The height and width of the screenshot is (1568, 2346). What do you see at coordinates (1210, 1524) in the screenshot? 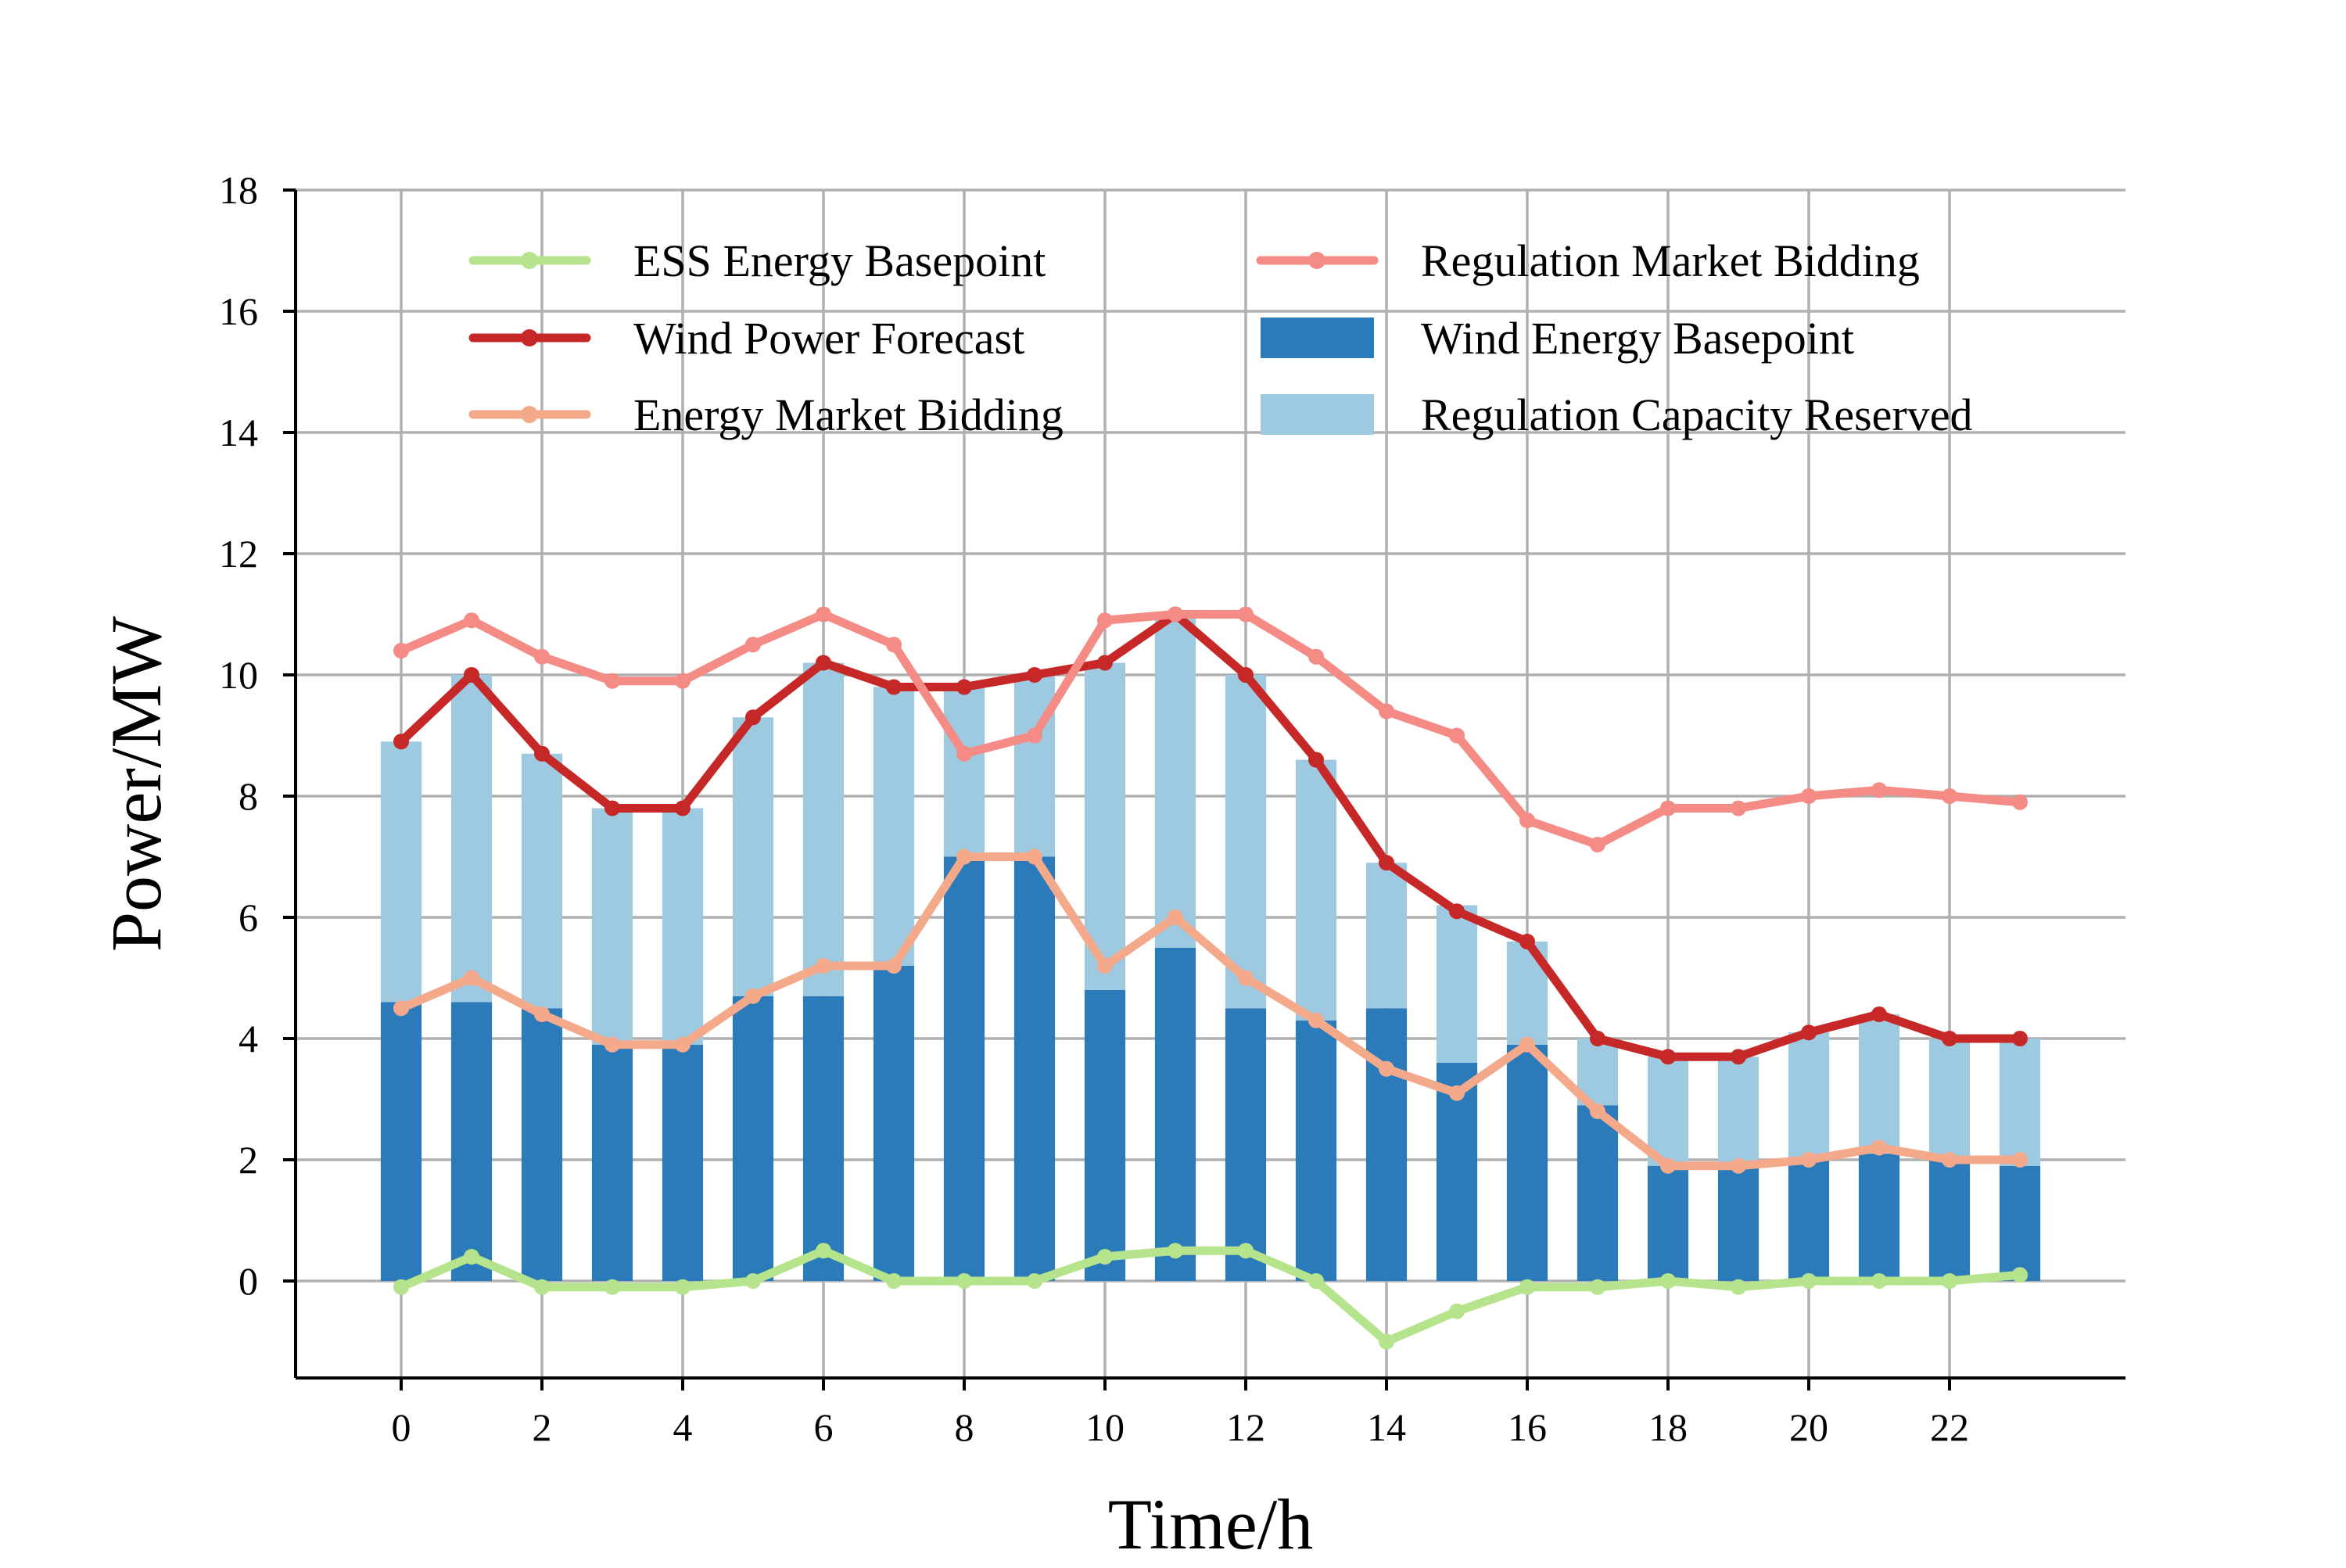
I see `x-axis-title: Time/h` at bounding box center [1210, 1524].